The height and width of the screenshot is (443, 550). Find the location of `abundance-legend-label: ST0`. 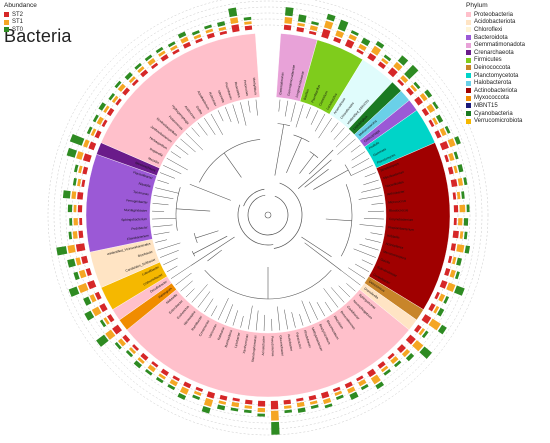

abundance-legend-label: ST0 is located at coordinates (18, 29).